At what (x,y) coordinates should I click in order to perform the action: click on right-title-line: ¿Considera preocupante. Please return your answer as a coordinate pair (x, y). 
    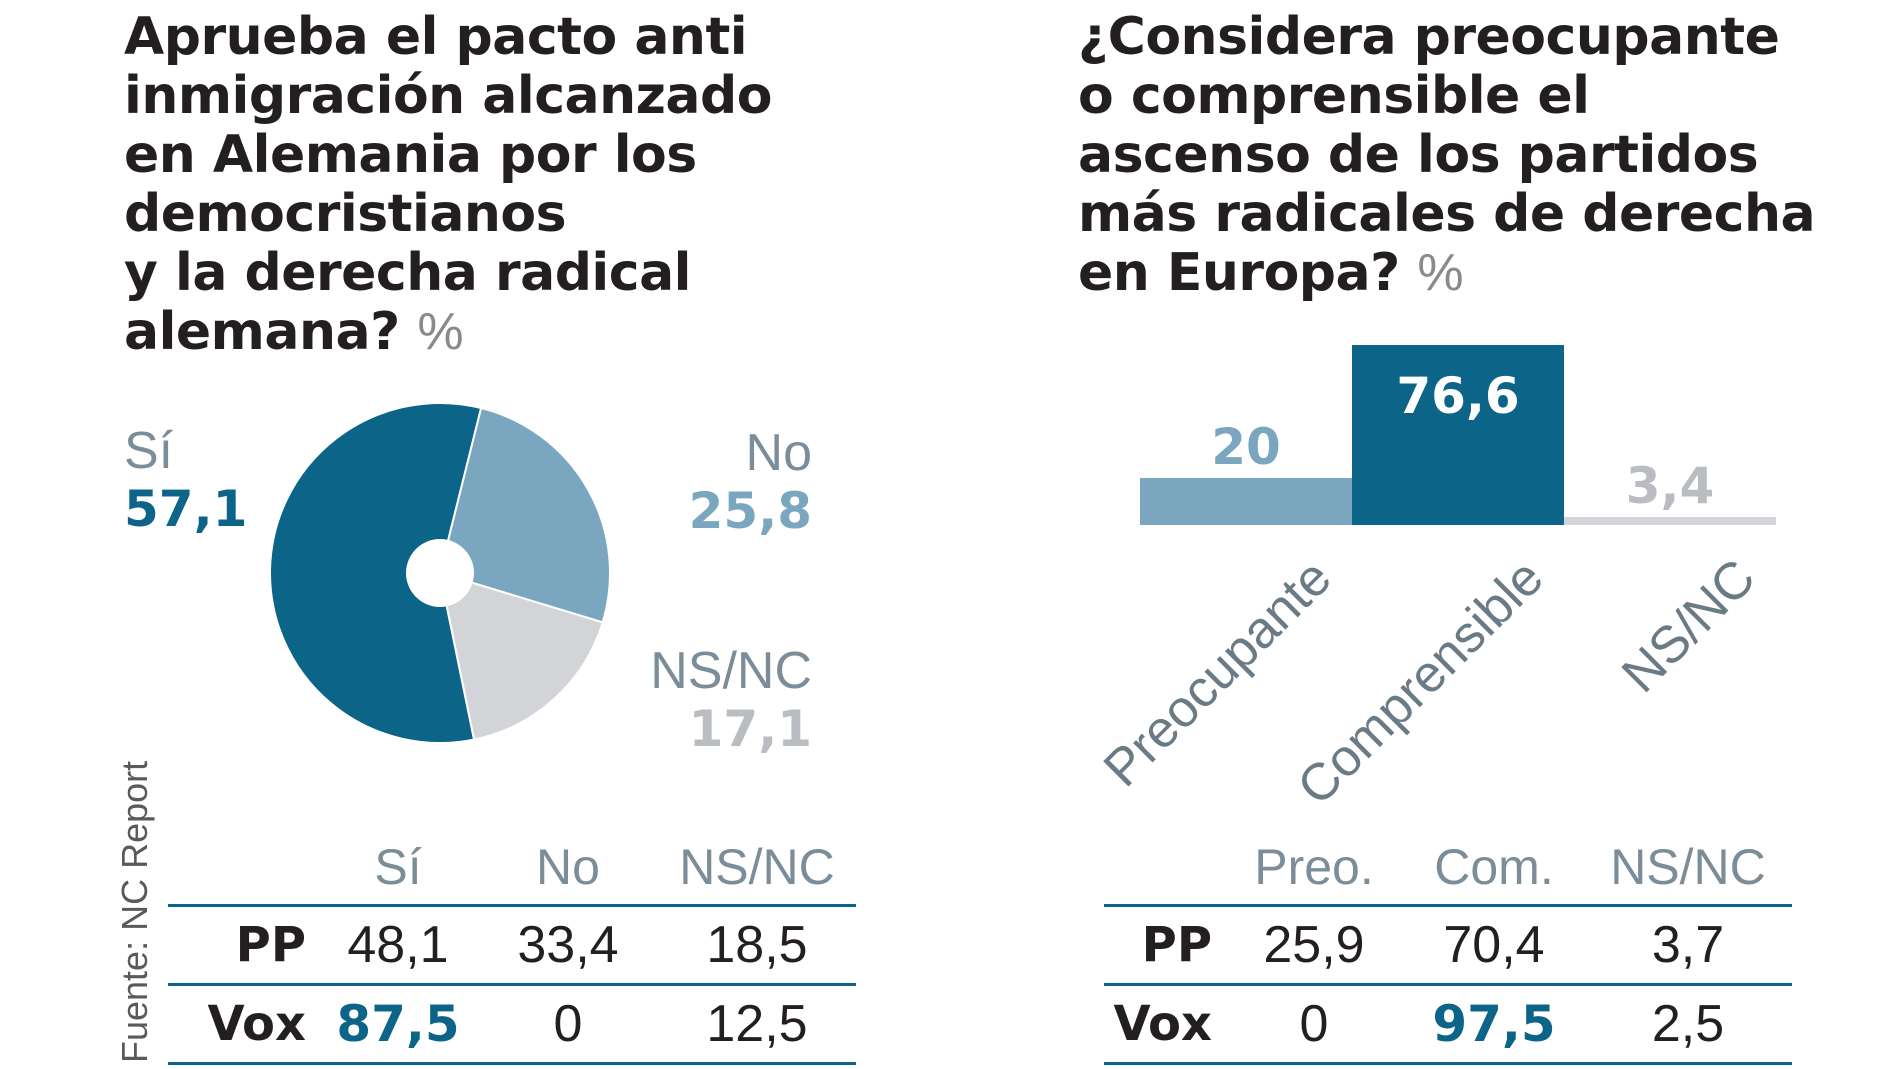
    Looking at the image, I should click on (1429, 37).